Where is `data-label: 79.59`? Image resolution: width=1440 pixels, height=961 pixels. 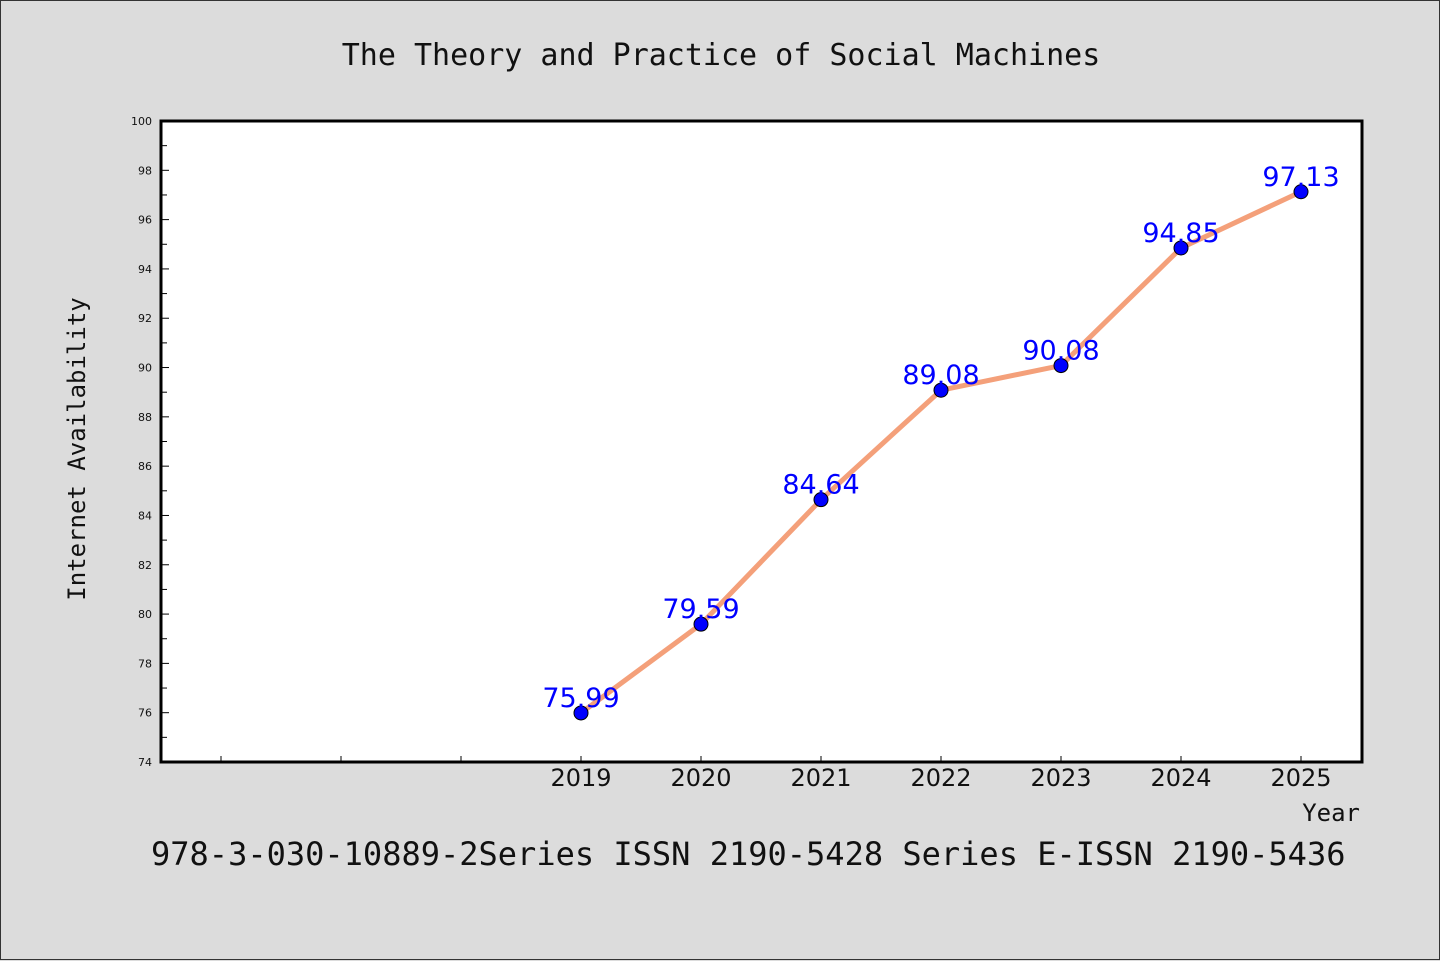 data-label: 79.59 is located at coordinates (700, 609).